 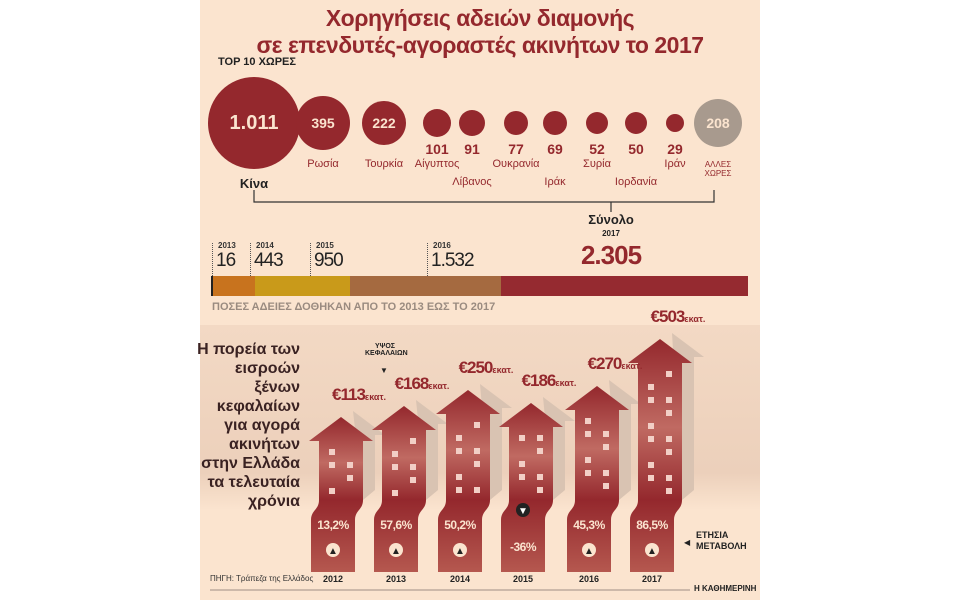 I want to click on capital-amount: €503, so click(x=668, y=316).